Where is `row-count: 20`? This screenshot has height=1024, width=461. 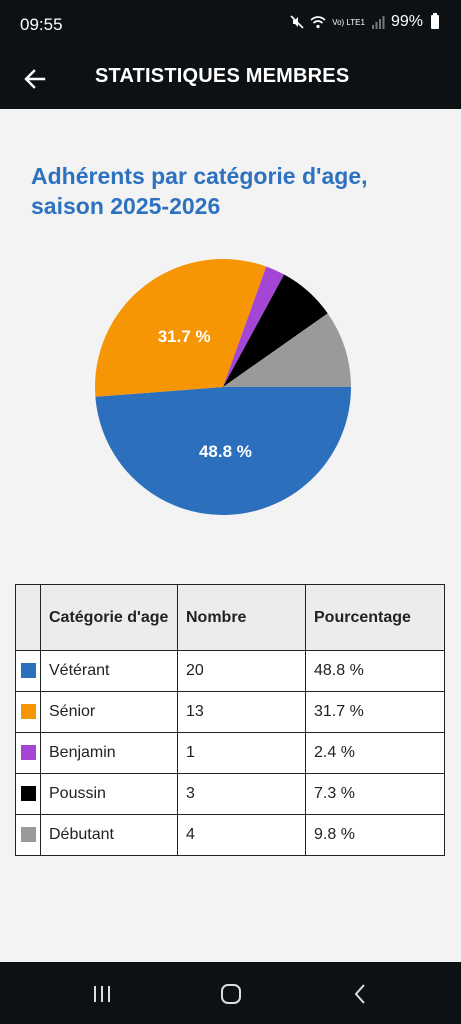 row-count: 20 is located at coordinates (241, 671).